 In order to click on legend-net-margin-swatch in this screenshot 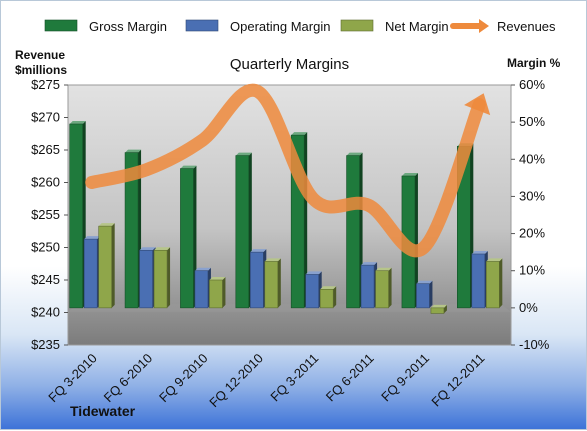, I will do `click(357, 25)`.